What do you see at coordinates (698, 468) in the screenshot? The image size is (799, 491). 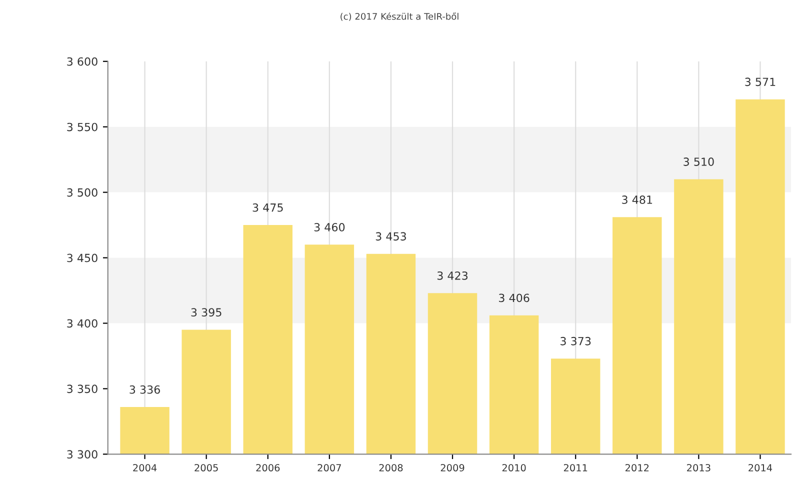 I see `x-tick-label: 2013` at bounding box center [698, 468].